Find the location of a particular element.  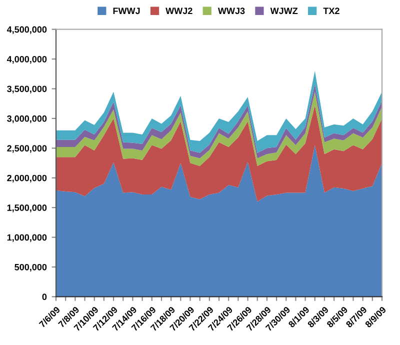

y-tick-label: 1,500,000 is located at coordinates (27, 208).